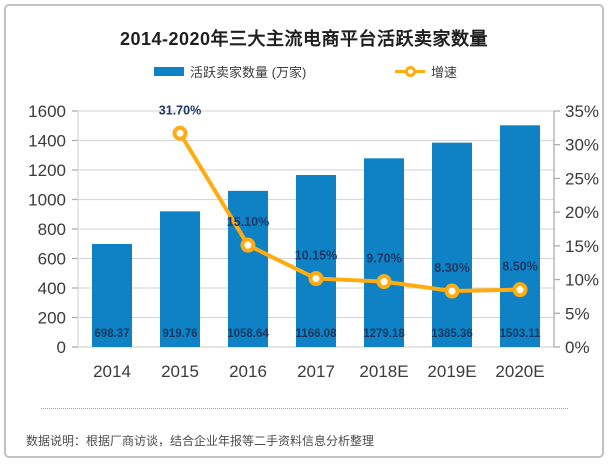 The height and width of the screenshot is (468, 608). What do you see at coordinates (519, 267) in the screenshot?
I see `growth-pct-label: 8.50%` at bounding box center [519, 267].